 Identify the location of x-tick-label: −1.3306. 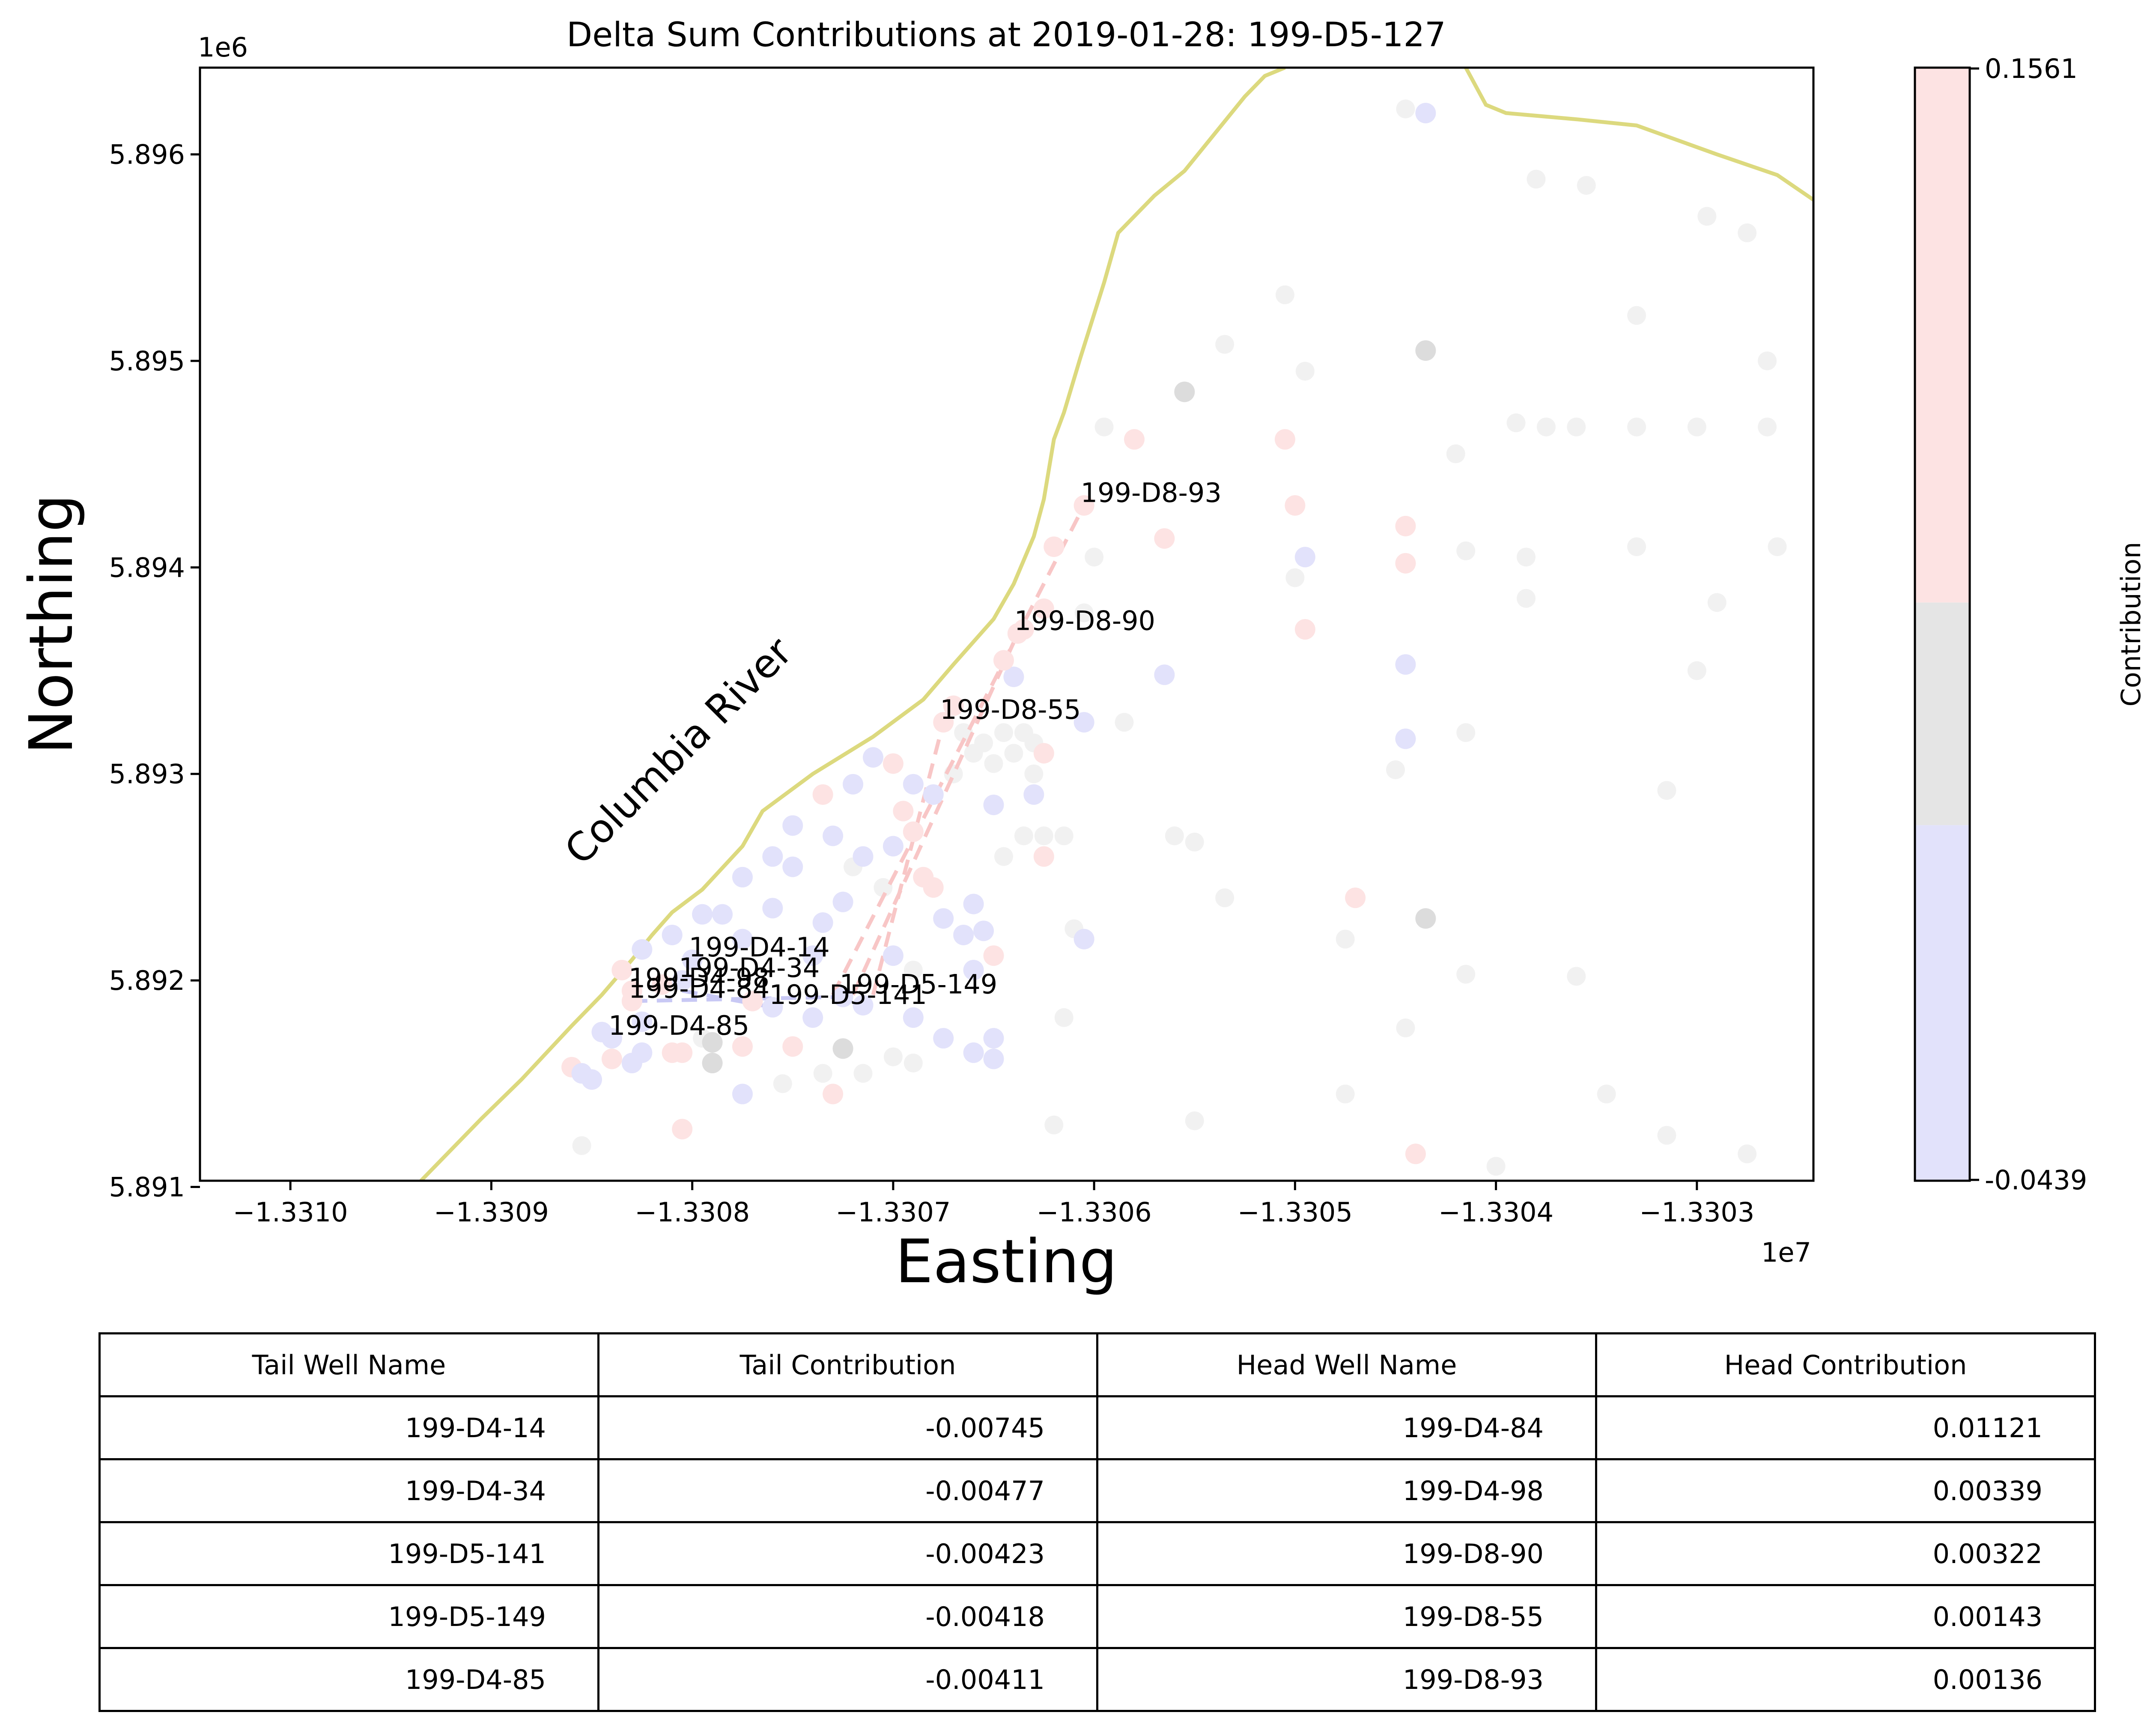
(1094, 1212).